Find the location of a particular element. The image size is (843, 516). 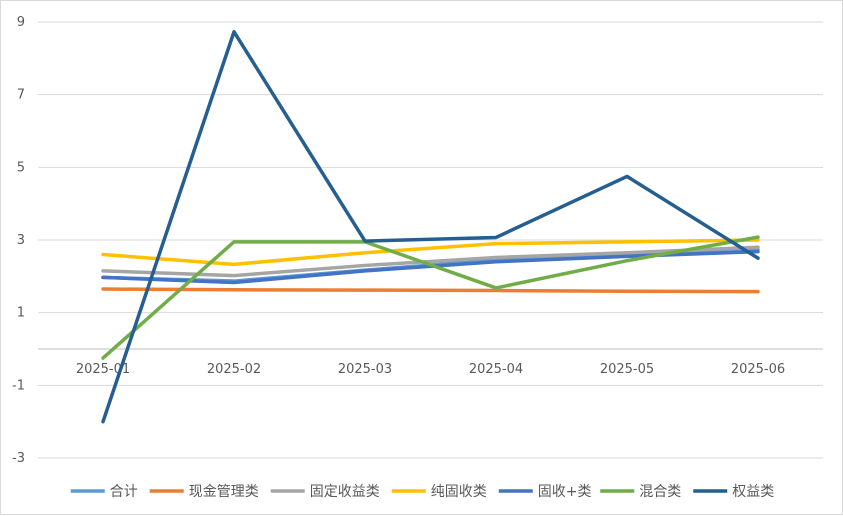

y-tick-label: 9 is located at coordinates (21, 22).